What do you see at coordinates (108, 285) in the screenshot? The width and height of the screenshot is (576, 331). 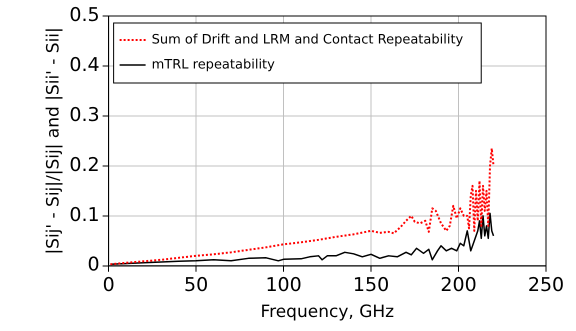 I see `x-tick-label: 0` at bounding box center [108, 285].